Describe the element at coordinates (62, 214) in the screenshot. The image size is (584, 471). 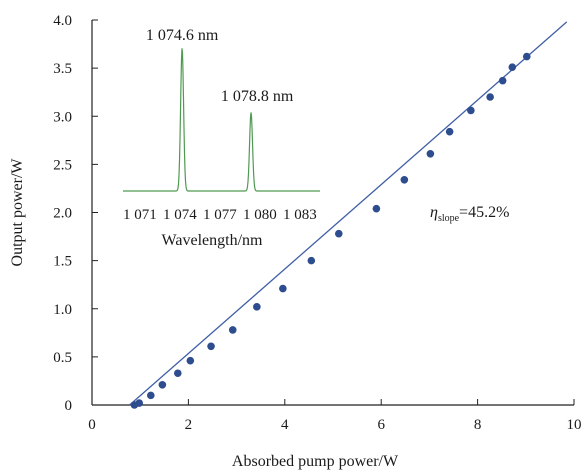
I see `y-tick-label: 2.0` at that location.